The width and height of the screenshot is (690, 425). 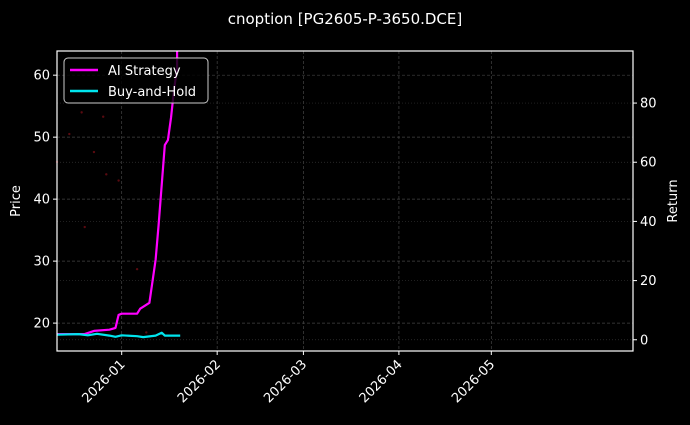 I want to click on left-y-axis-label: Price, so click(x=16, y=201).